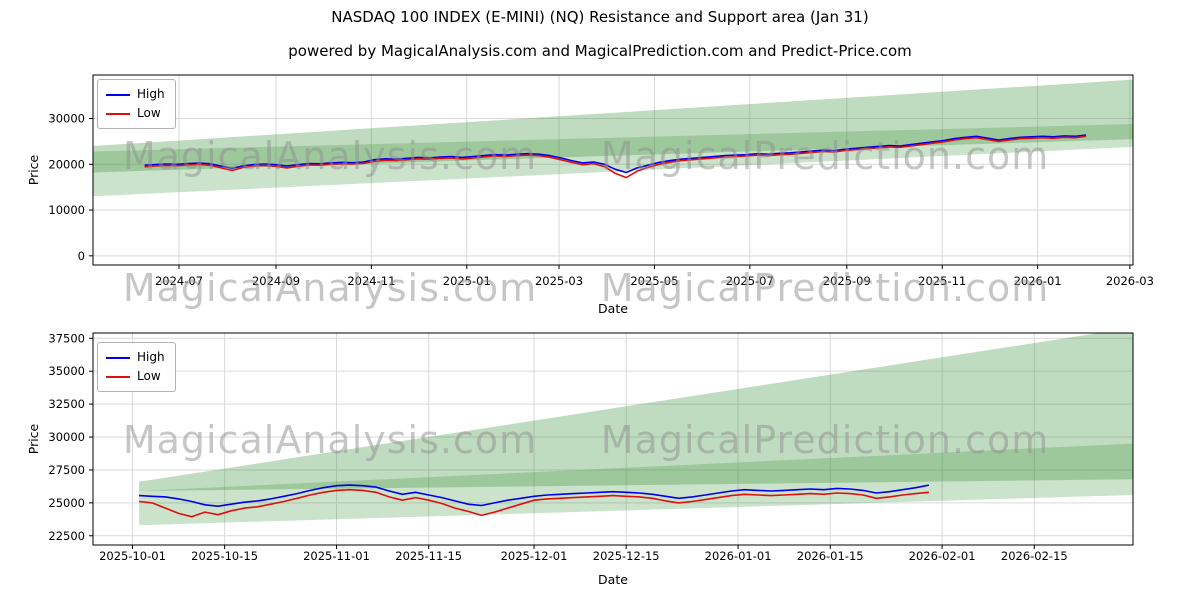 The height and width of the screenshot is (600, 1200). Describe the element at coordinates (276, 281) in the screenshot. I see `x-tick-label: 2024-09` at that location.